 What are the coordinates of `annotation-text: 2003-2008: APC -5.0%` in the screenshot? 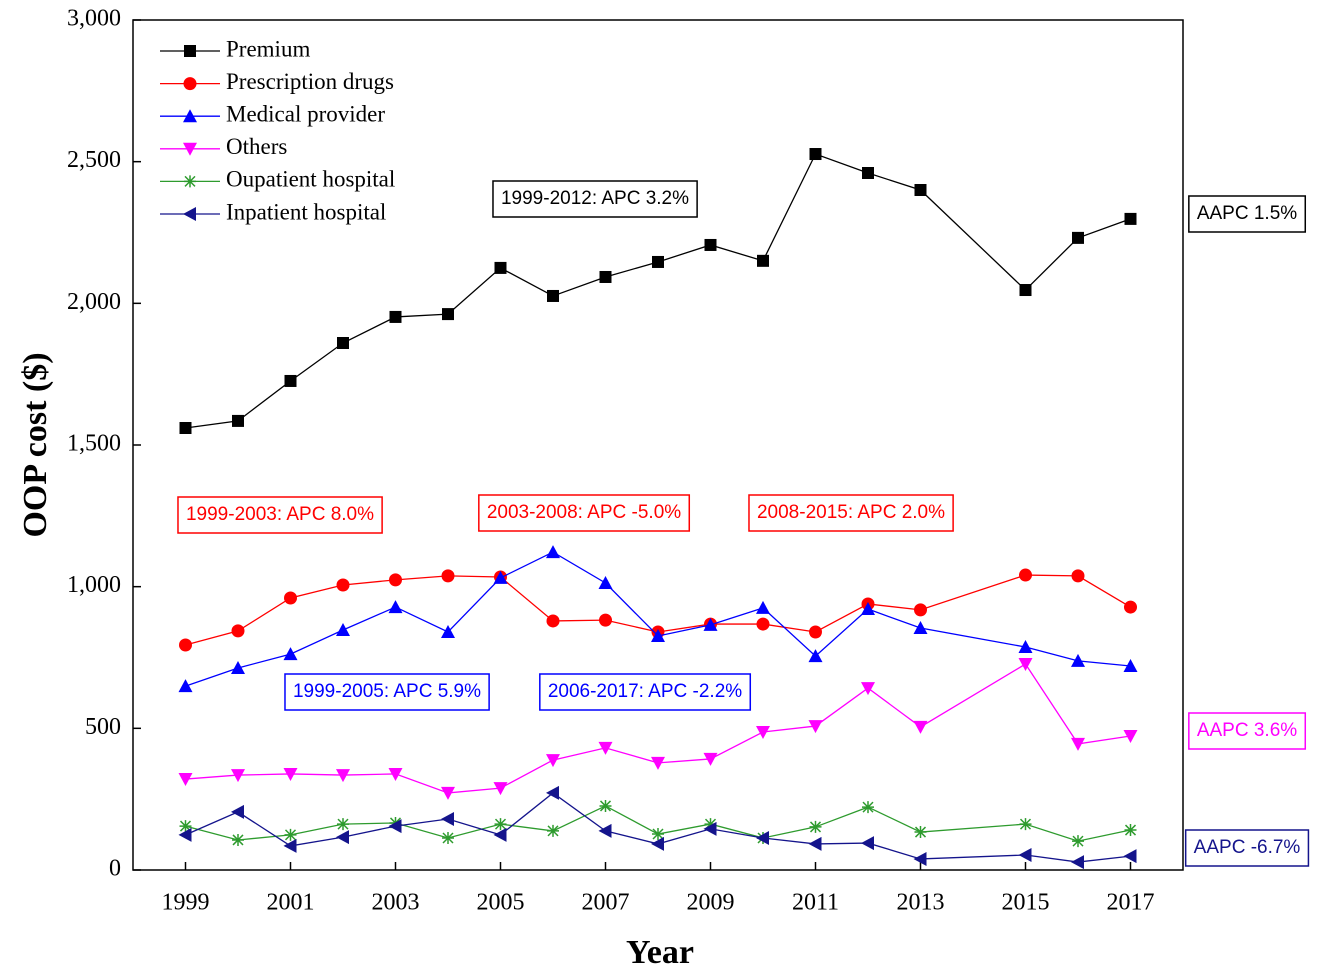 It's located at (584, 512).